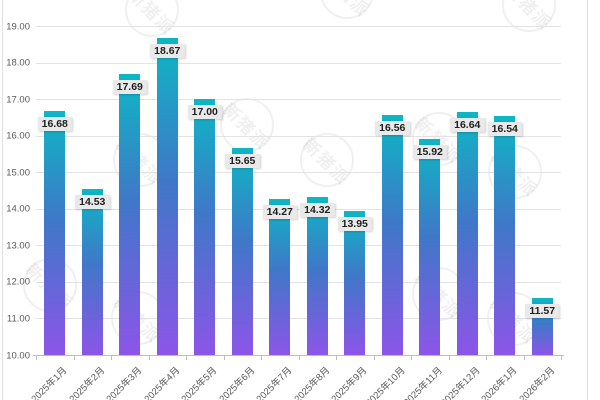  I want to click on bar-value-label: 16.56, so click(392, 128).